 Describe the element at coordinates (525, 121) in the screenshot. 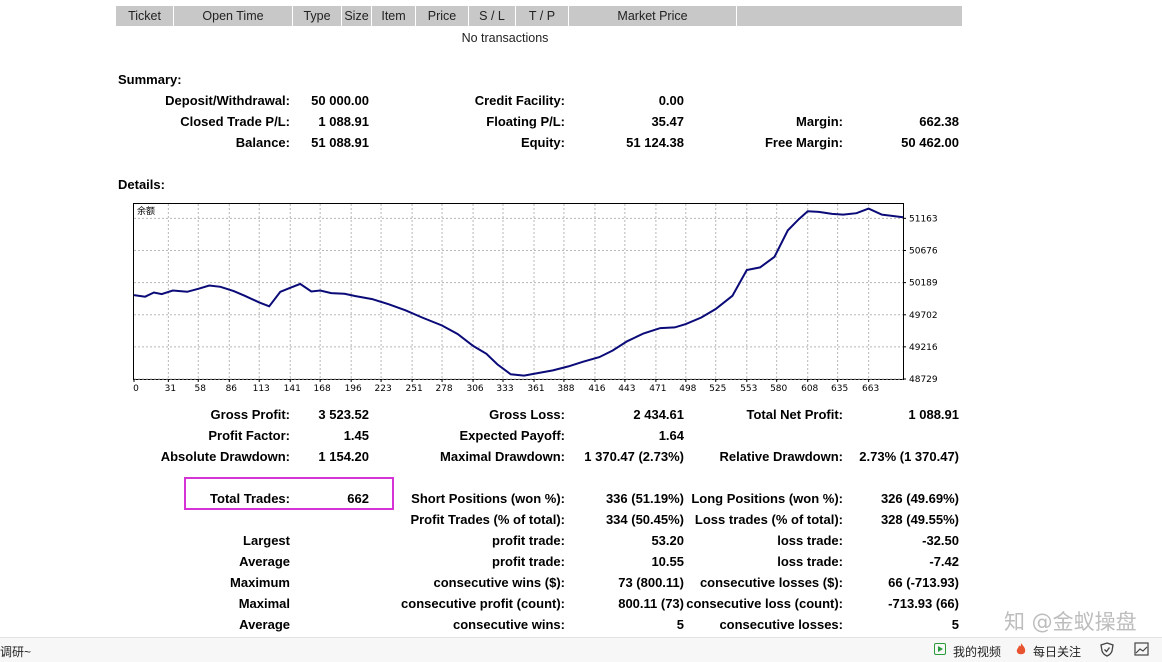

I see `floating-pl-label: Floating P/L:` at that location.